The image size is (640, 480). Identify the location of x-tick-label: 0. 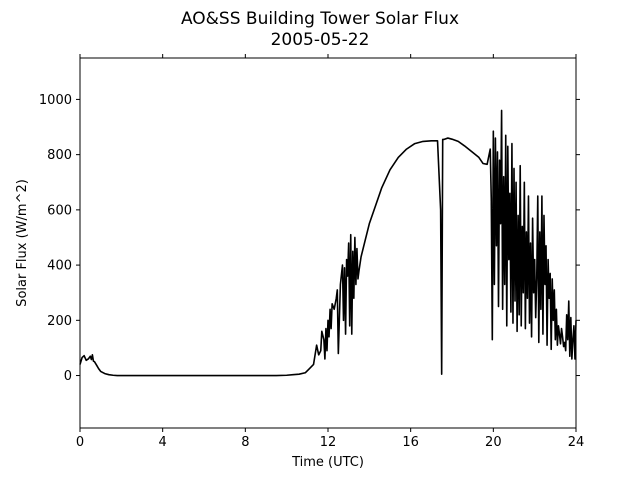
(80, 442).